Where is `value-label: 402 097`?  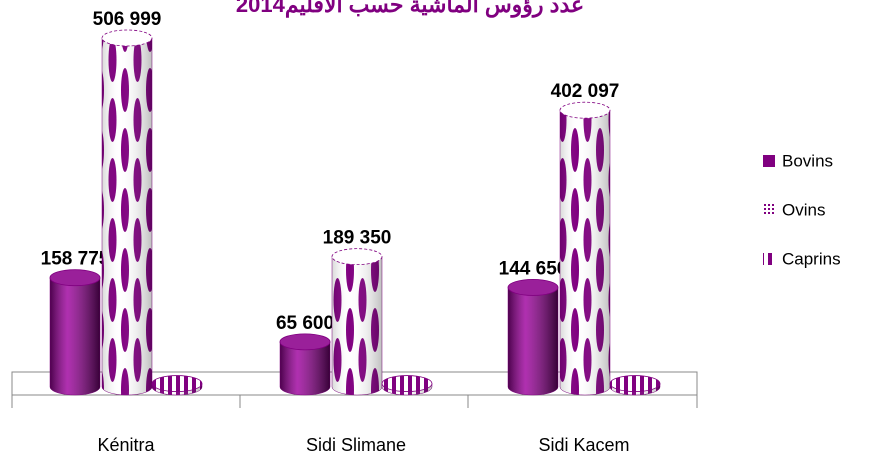 value-label: 402 097 is located at coordinates (585, 91).